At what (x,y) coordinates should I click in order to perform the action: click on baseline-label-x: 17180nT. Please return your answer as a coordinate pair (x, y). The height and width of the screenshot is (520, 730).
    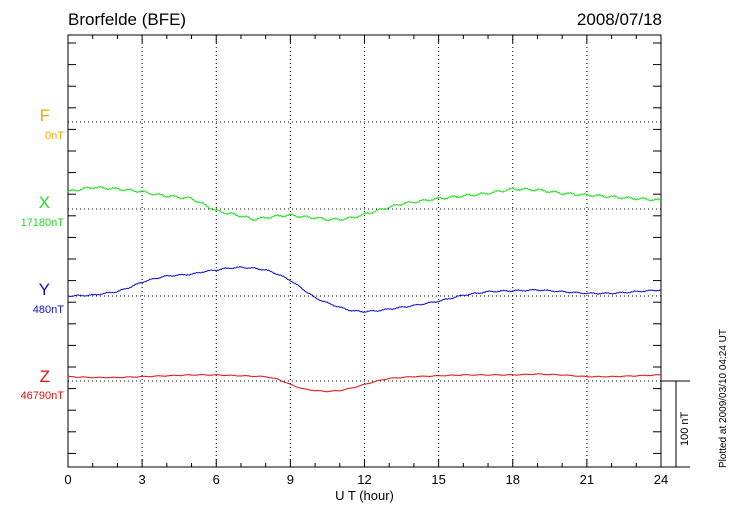
    Looking at the image, I should click on (42, 223).